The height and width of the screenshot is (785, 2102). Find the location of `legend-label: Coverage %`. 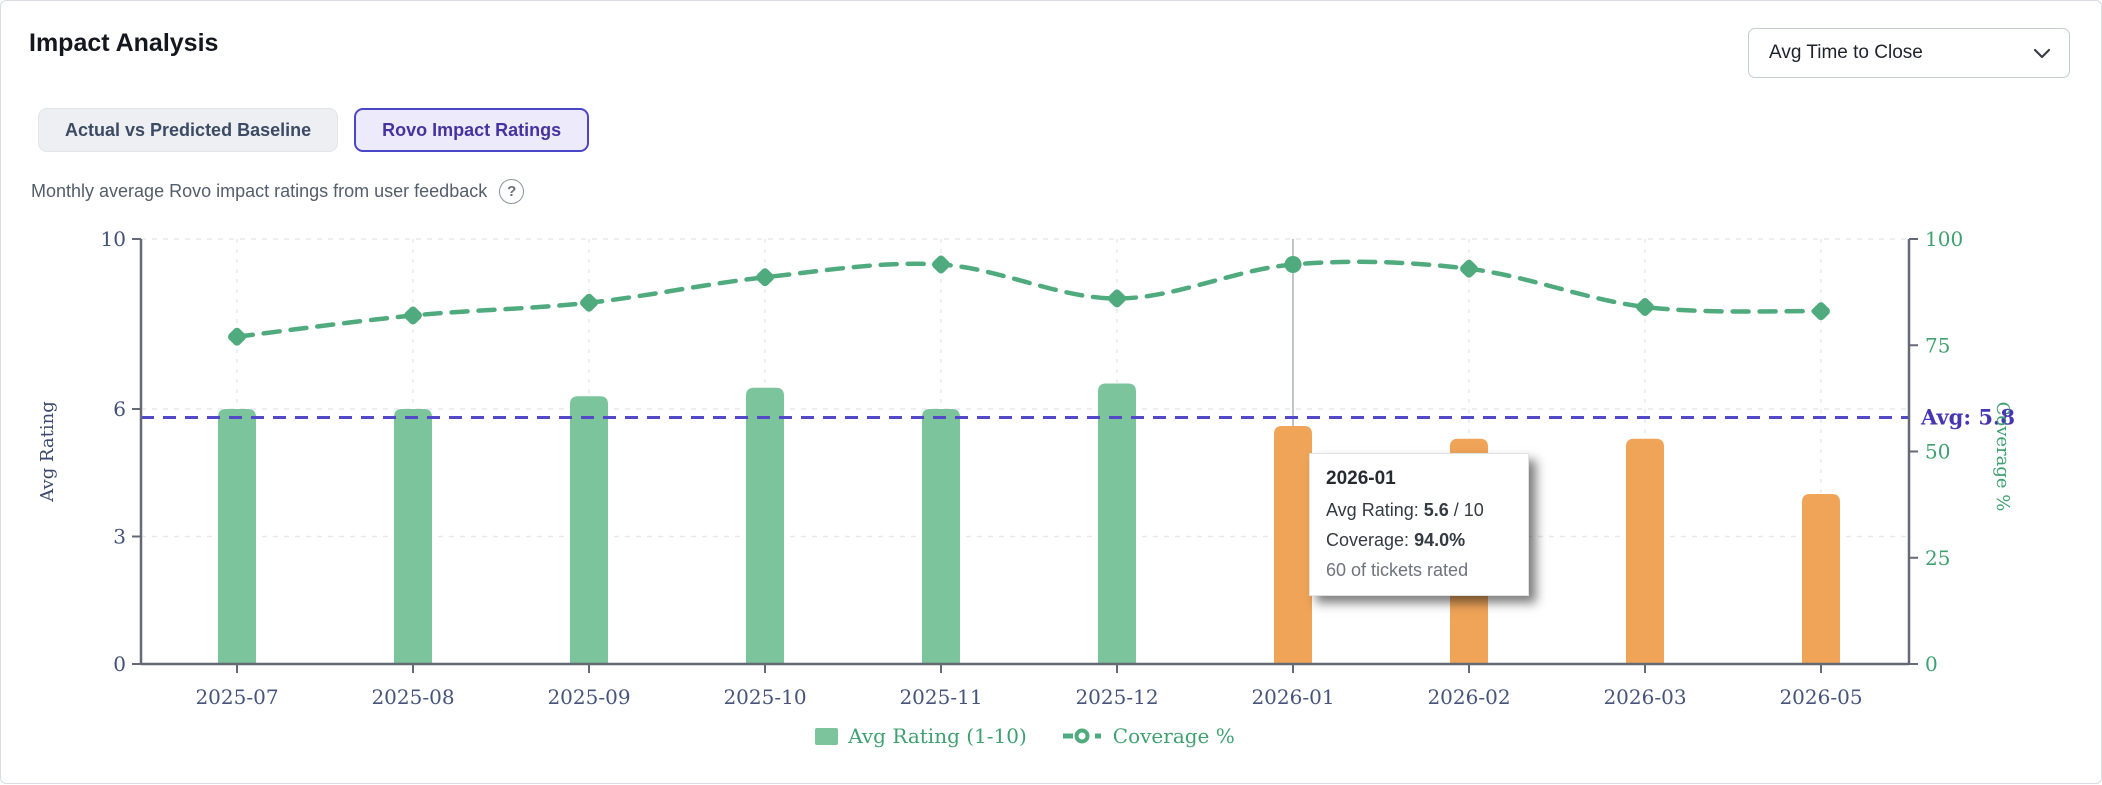

legend-label: Coverage % is located at coordinates (1174, 736).